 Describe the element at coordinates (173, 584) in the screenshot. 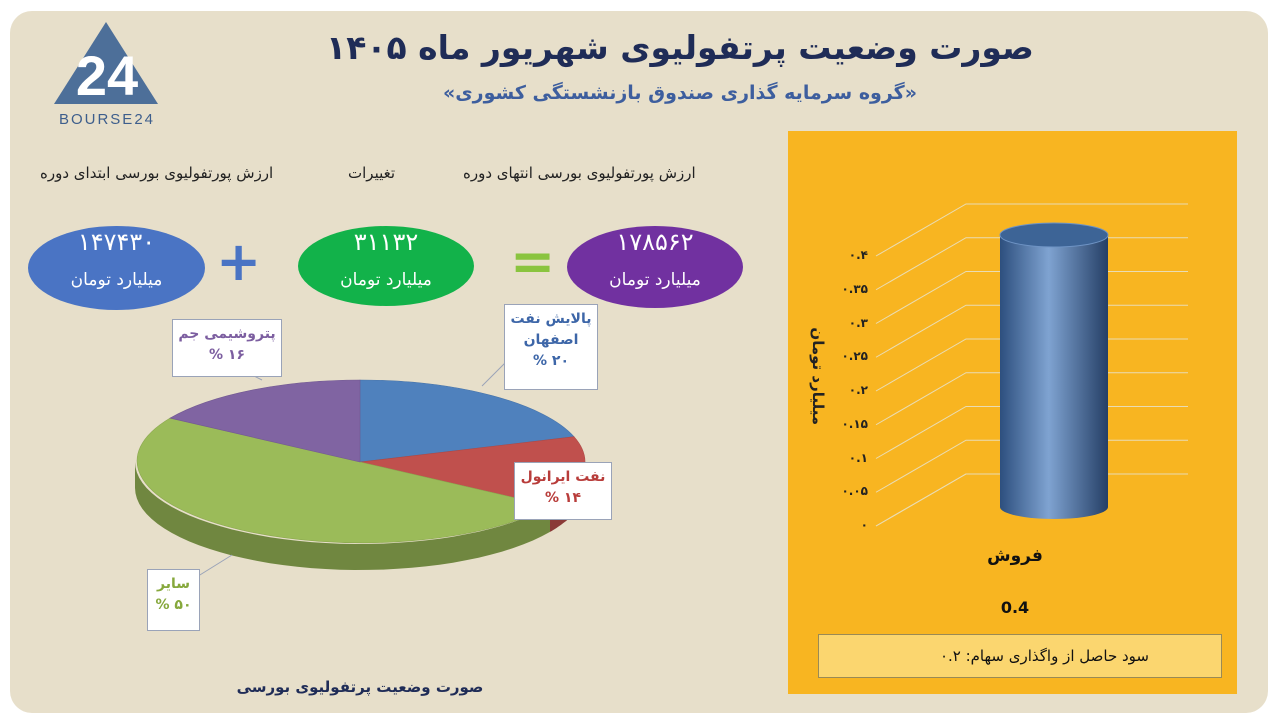

I see `slice-label-other: سایر` at that location.